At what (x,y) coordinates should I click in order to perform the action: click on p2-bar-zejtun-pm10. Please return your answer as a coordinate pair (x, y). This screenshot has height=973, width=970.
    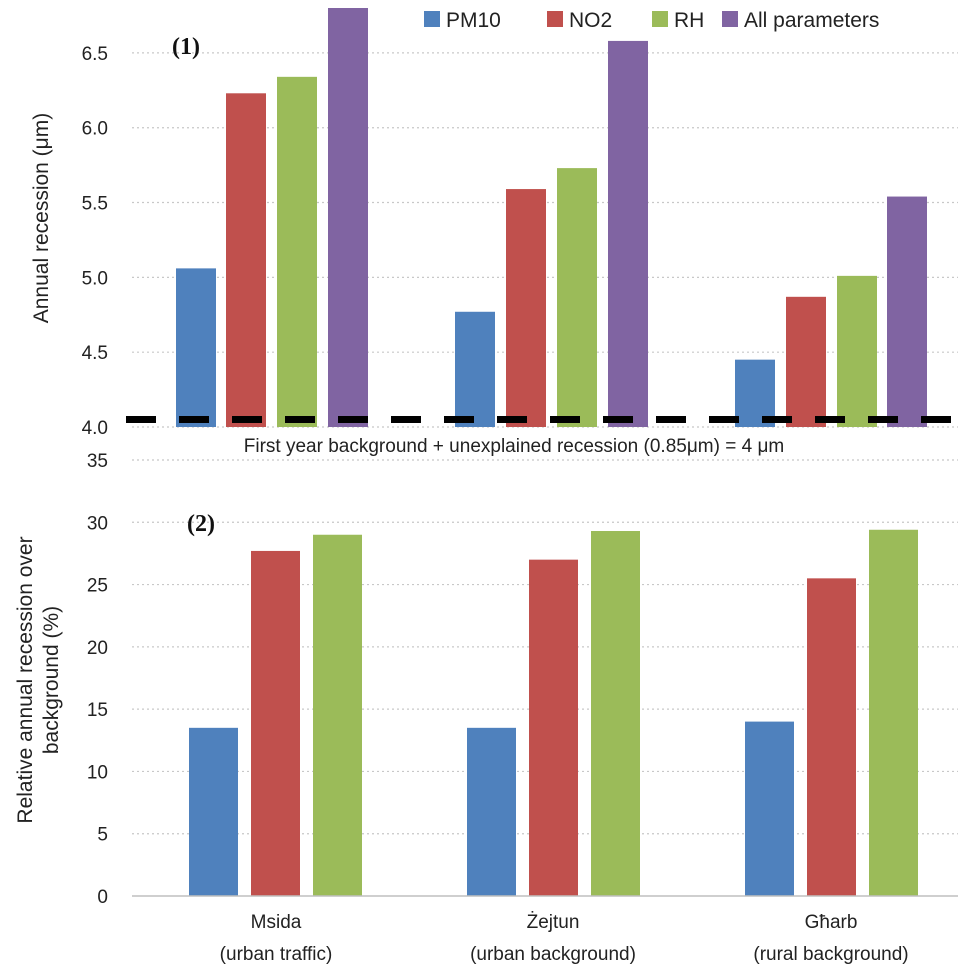
    Looking at the image, I should click on (491, 811).